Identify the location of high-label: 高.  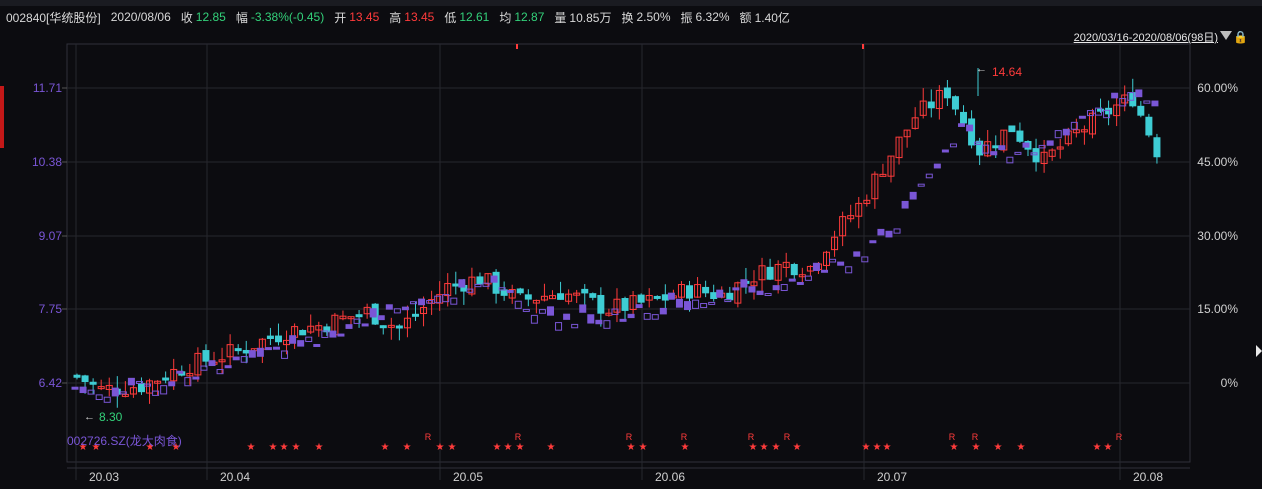
(395, 17).